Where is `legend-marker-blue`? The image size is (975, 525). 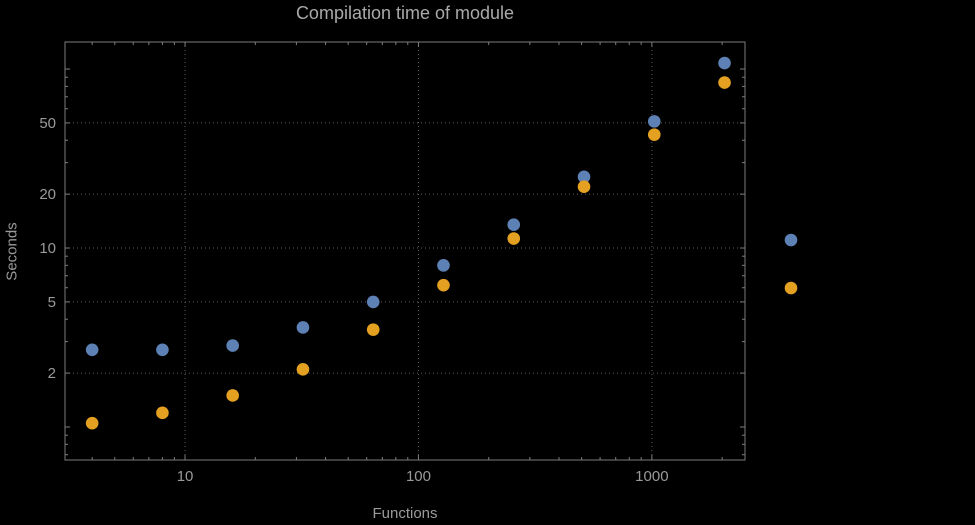
legend-marker-blue is located at coordinates (791, 240).